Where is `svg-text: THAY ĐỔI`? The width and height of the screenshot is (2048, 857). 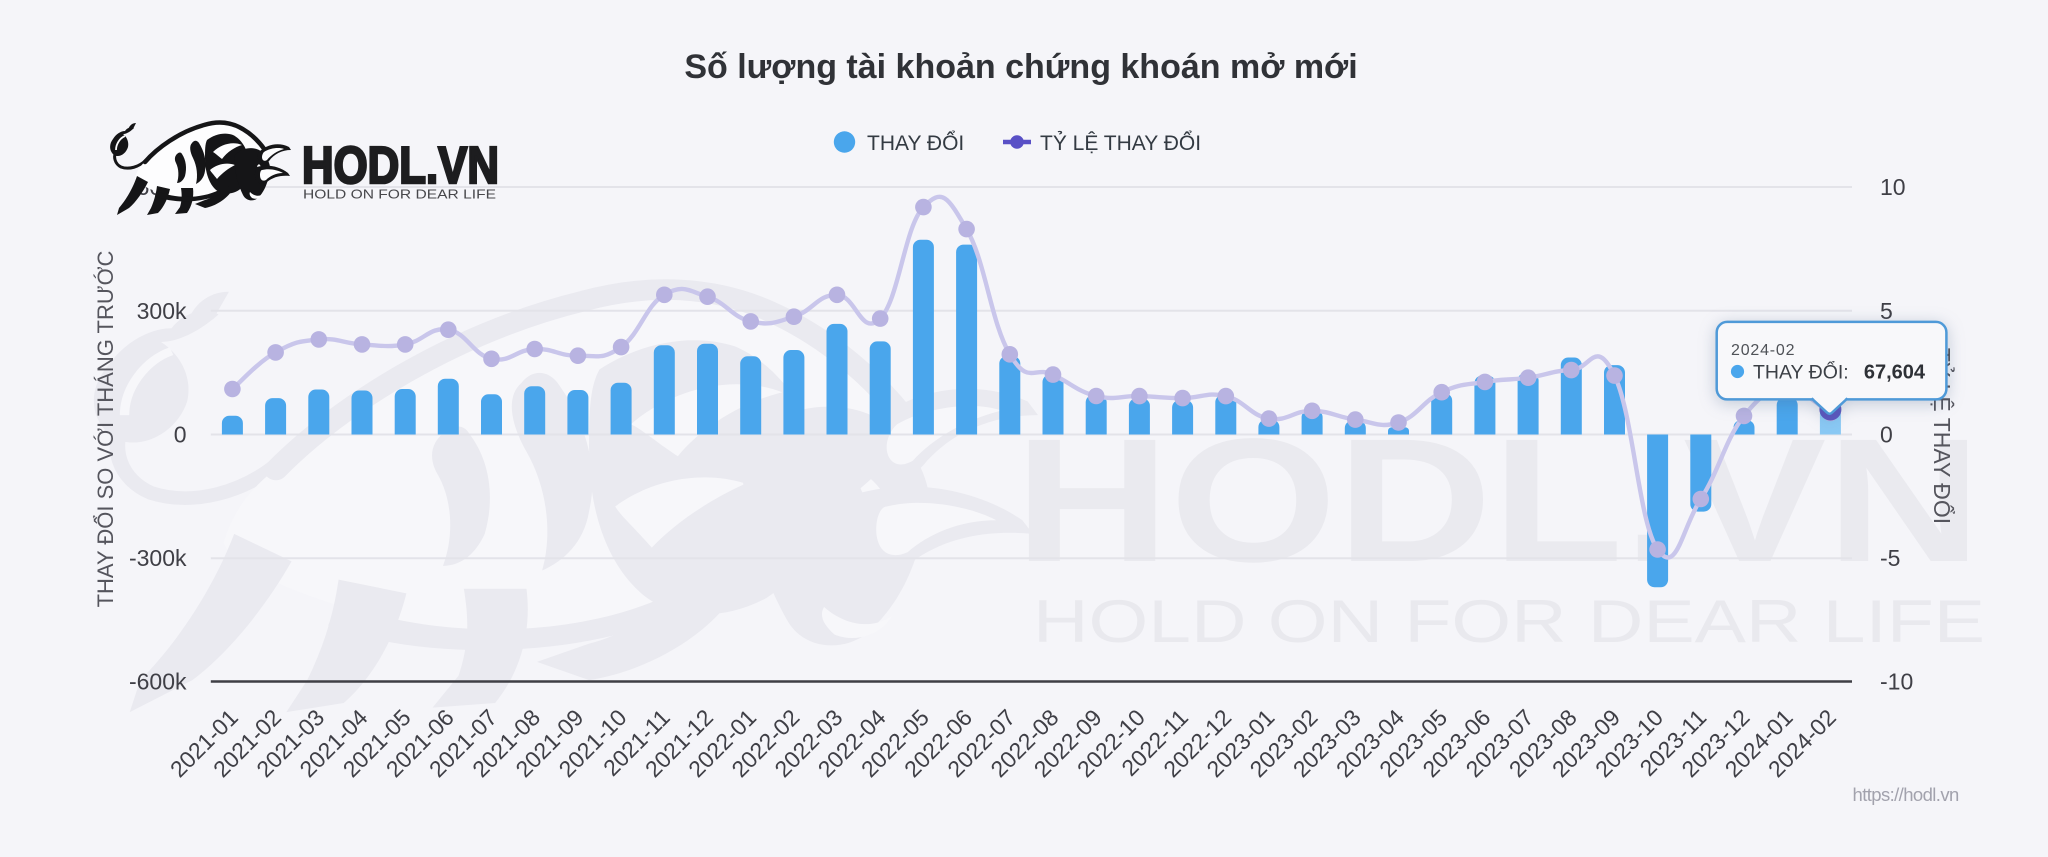 svg-text: THAY ĐỔI is located at coordinates (915, 143).